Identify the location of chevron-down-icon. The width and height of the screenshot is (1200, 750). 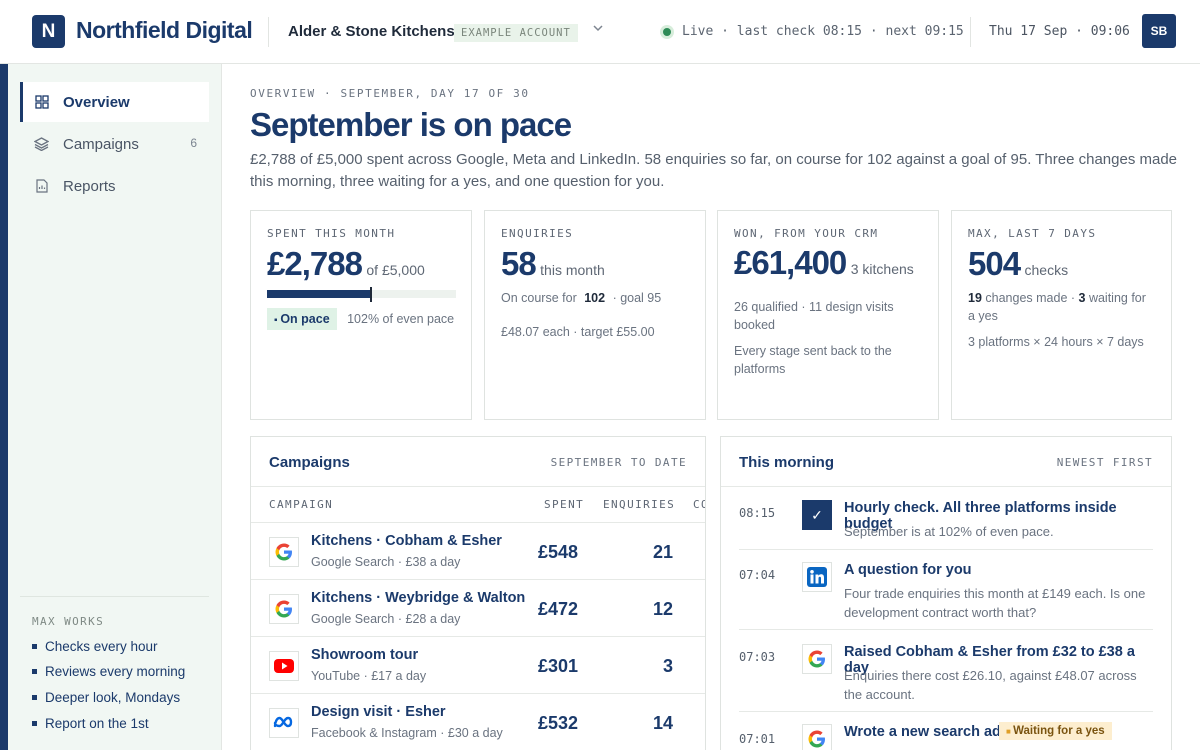
(598, 29).